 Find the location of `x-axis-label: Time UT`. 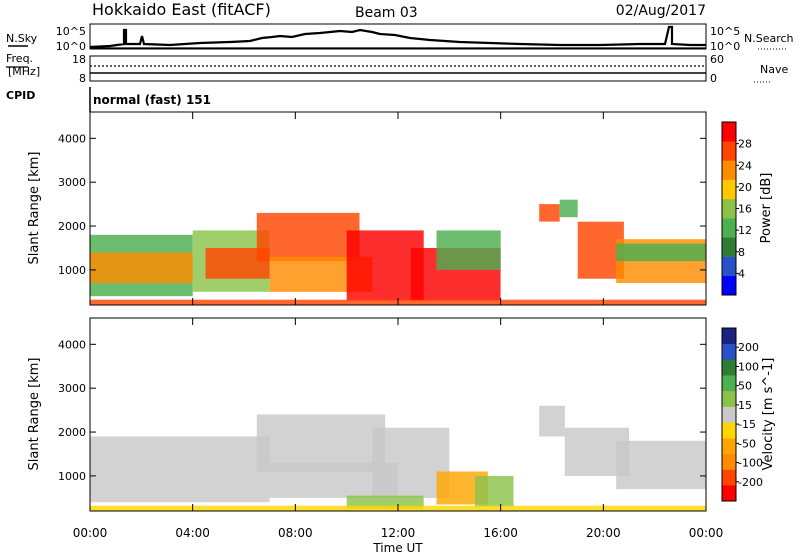

x-axis-label: Time UT is located at coordinates (397, 547).